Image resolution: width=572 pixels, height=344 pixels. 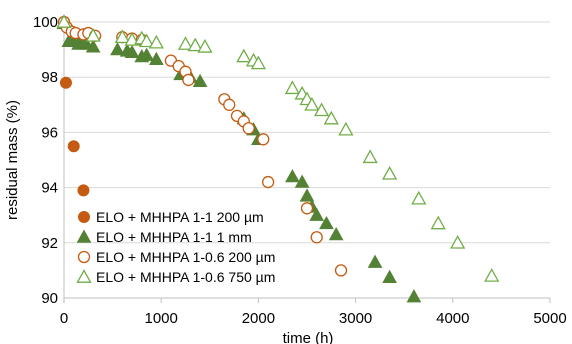 What do you see at coordinates (180, 217) in the screenshot?
I see `legend-label: ELO + MHHPA 1-1 200 µm` at bounding box center [180, 217].